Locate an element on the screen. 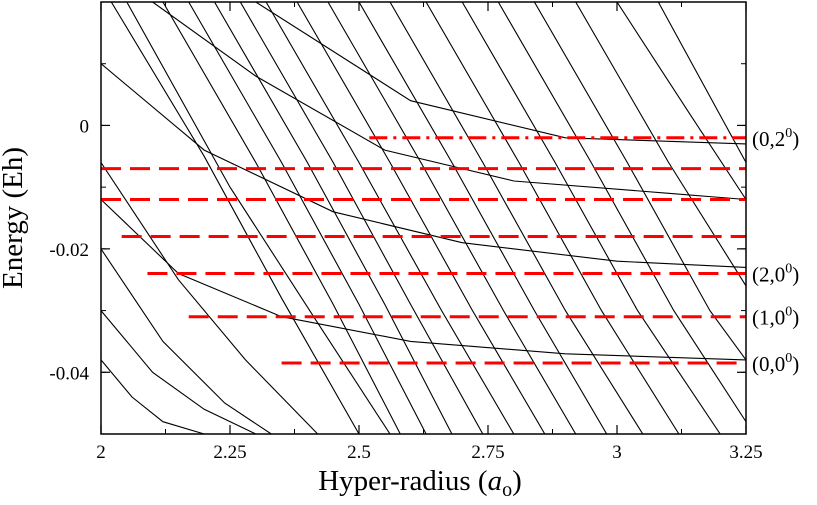  threshold-labels: (0,00) (1,00) (2,00) (0,20) is located at coordinates (775, 251).